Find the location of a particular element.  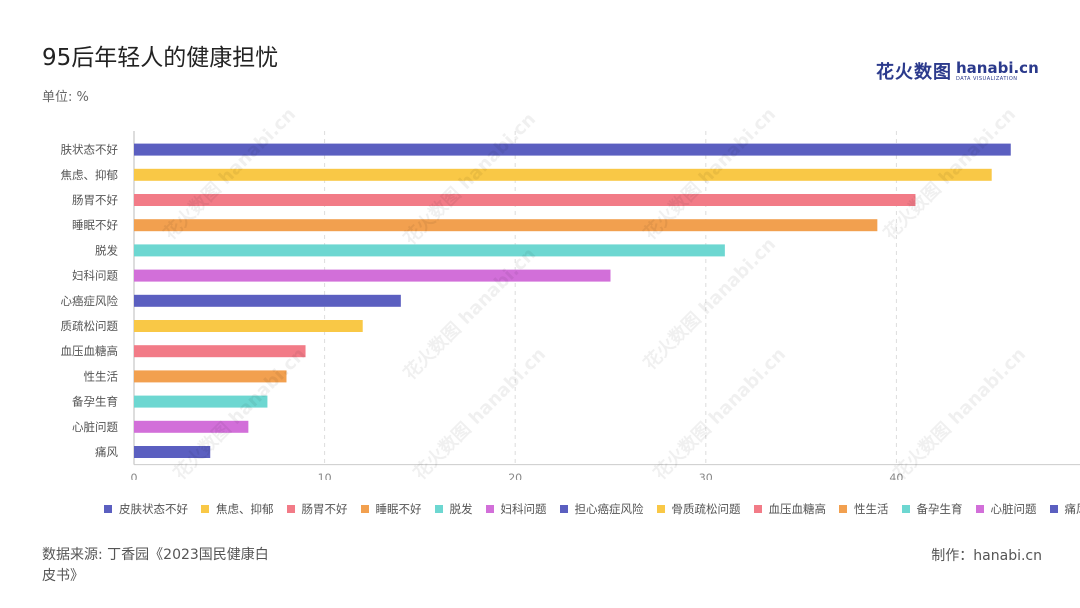

x-tick-label: 0 is located at coordinates (134, 476).